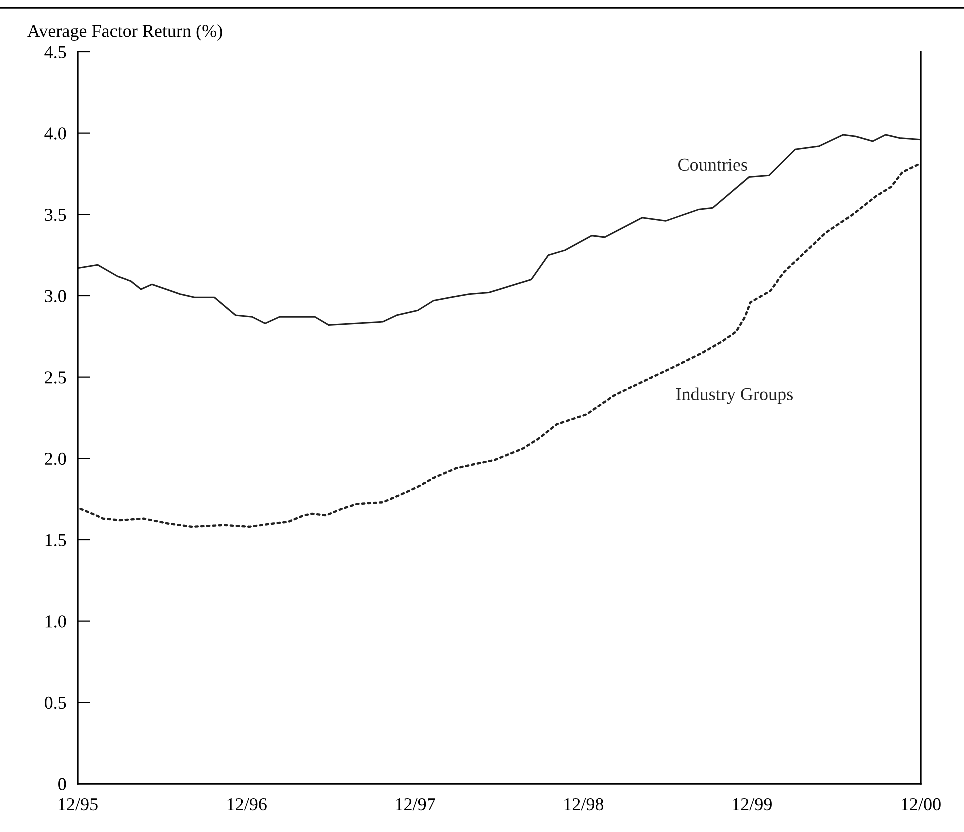  What do you see at coordinates (56, 540) in the screenshot?
I see `y-tick-label: 1.5` at bounding box center [56, 540].